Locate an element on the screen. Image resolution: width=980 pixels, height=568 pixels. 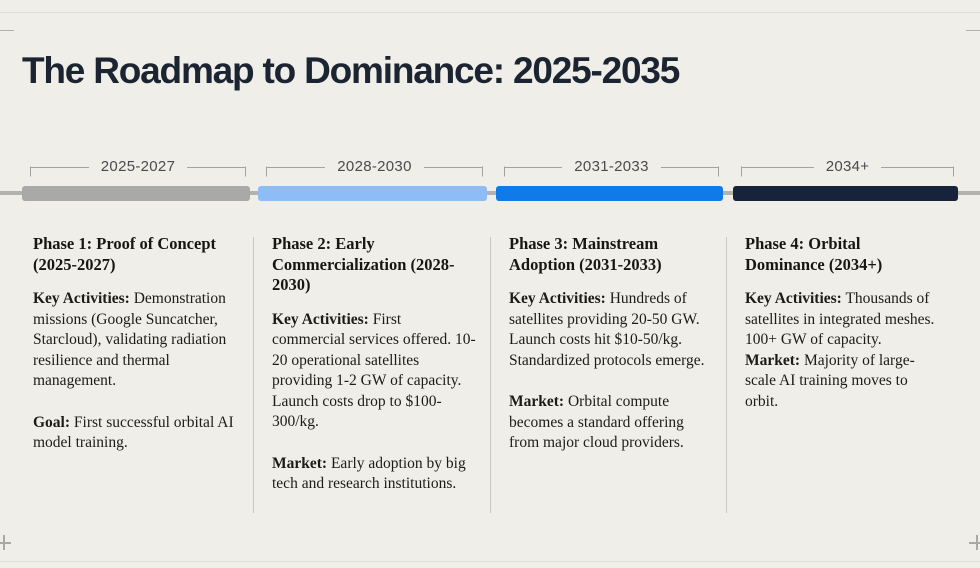
segment-bar-phase3 is located at coordinates (609, 193).